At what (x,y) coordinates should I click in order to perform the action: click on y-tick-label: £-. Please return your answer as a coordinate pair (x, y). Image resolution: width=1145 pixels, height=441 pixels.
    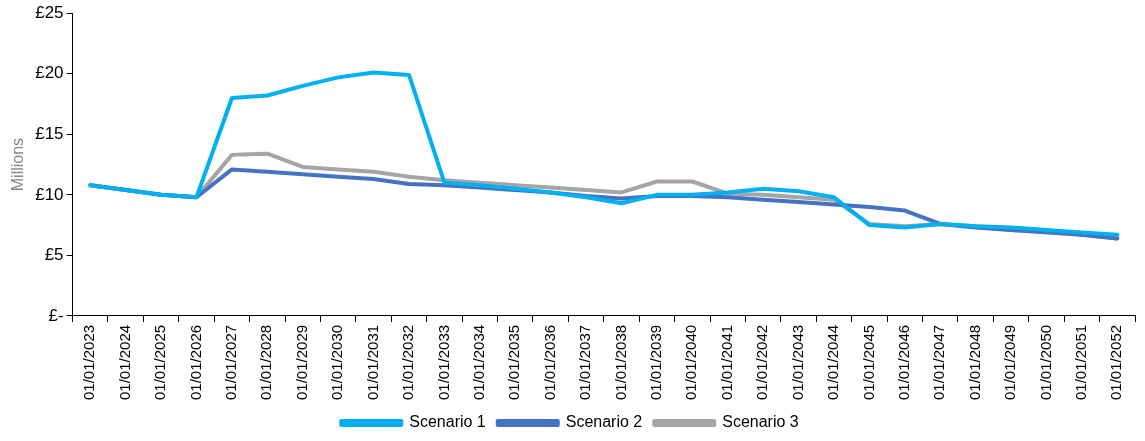
    Looking at the image, I should click on (56, 315).